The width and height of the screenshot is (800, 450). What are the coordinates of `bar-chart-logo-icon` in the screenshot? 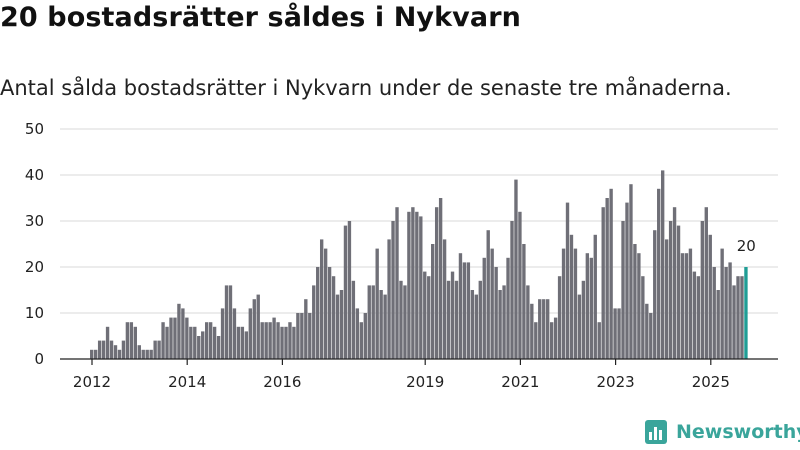 It's located at (656, 432).